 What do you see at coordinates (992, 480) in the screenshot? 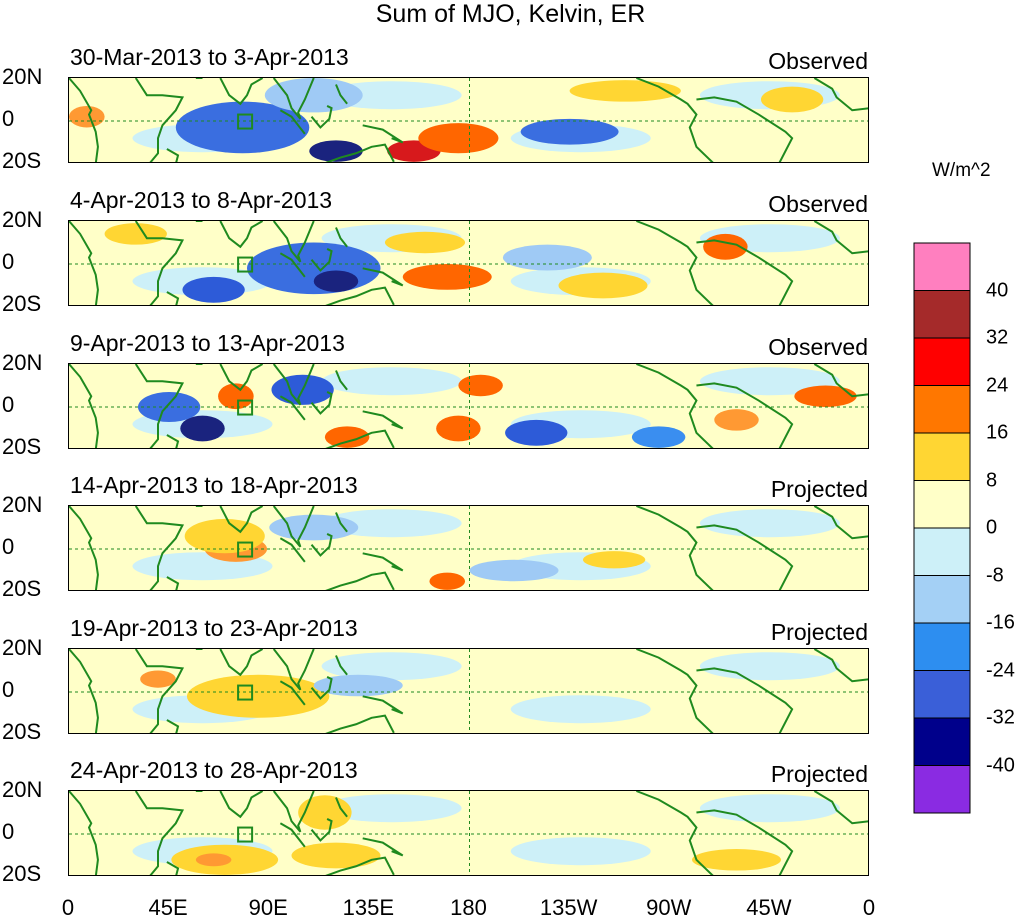
I see `colorbar-level-label: 8` at bounding box center [992, 480].